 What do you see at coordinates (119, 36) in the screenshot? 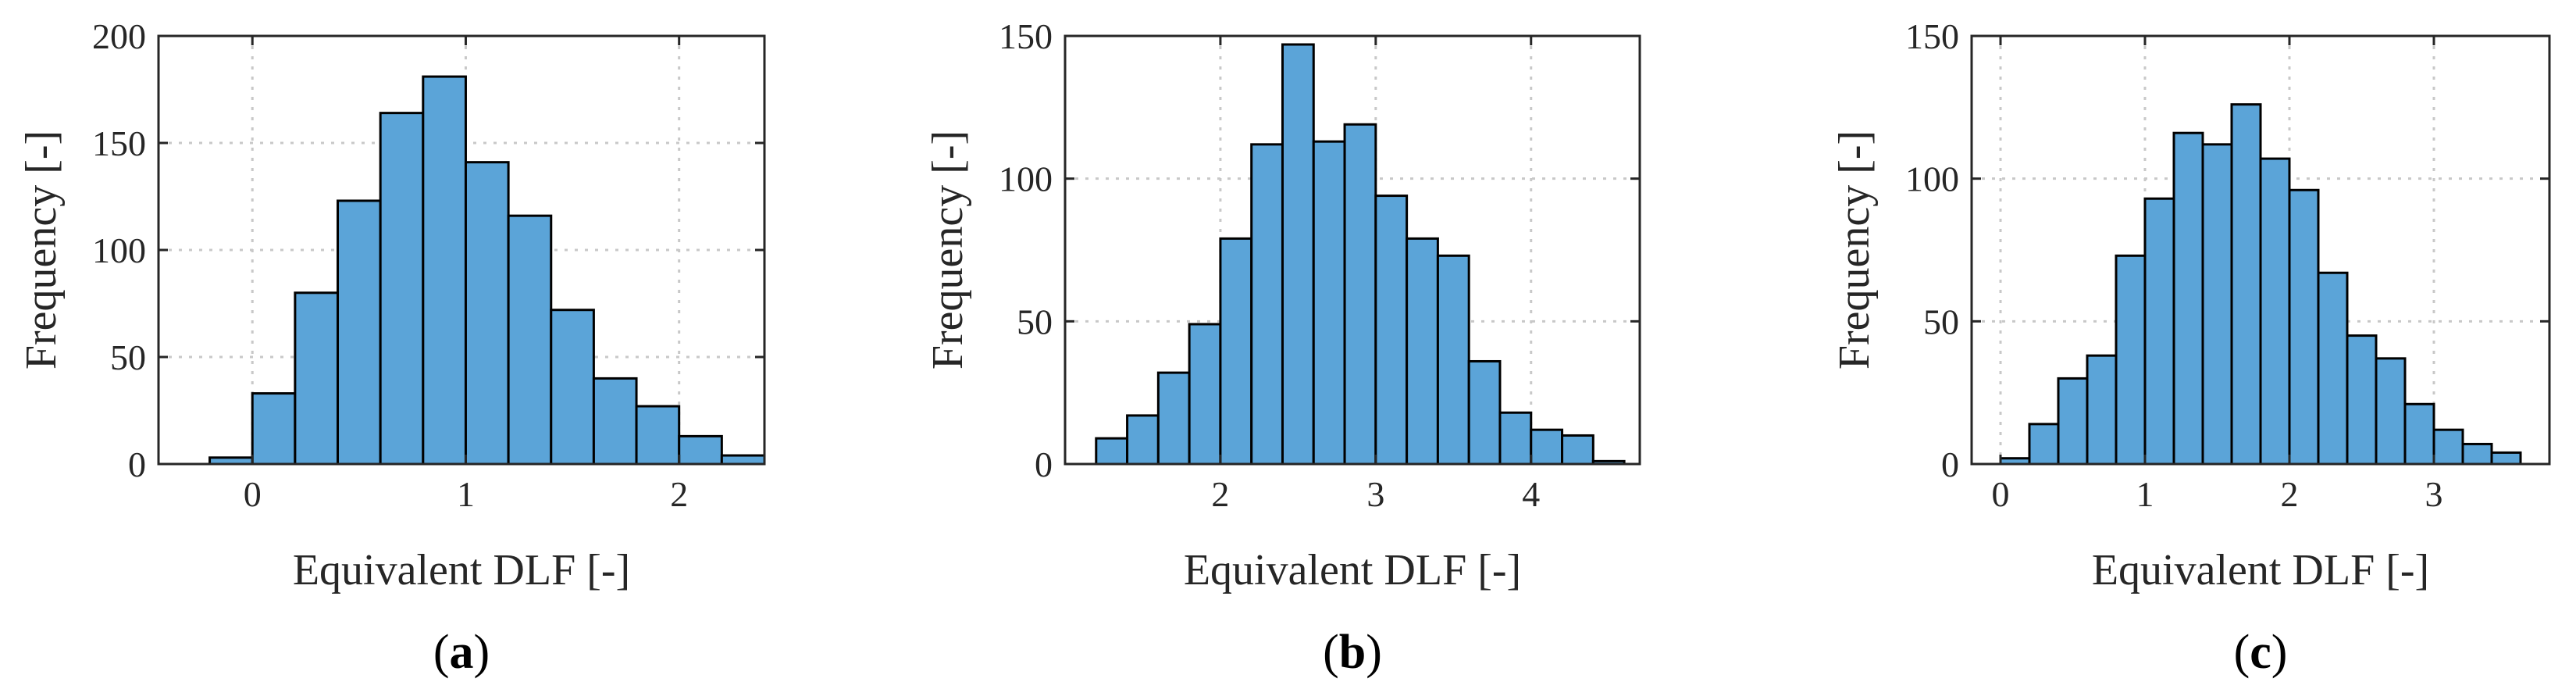
I see `y-tick-label: 200` at bounding box center [119, 36].